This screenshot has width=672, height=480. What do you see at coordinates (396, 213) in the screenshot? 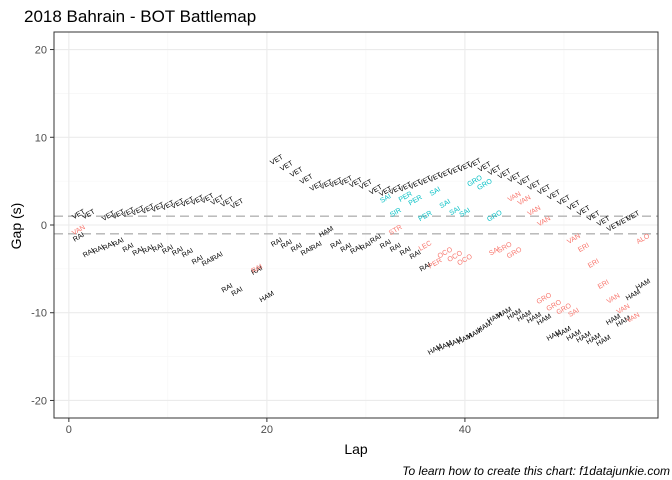
I see `driver-label: SIR` at bounding box center [396, 213].